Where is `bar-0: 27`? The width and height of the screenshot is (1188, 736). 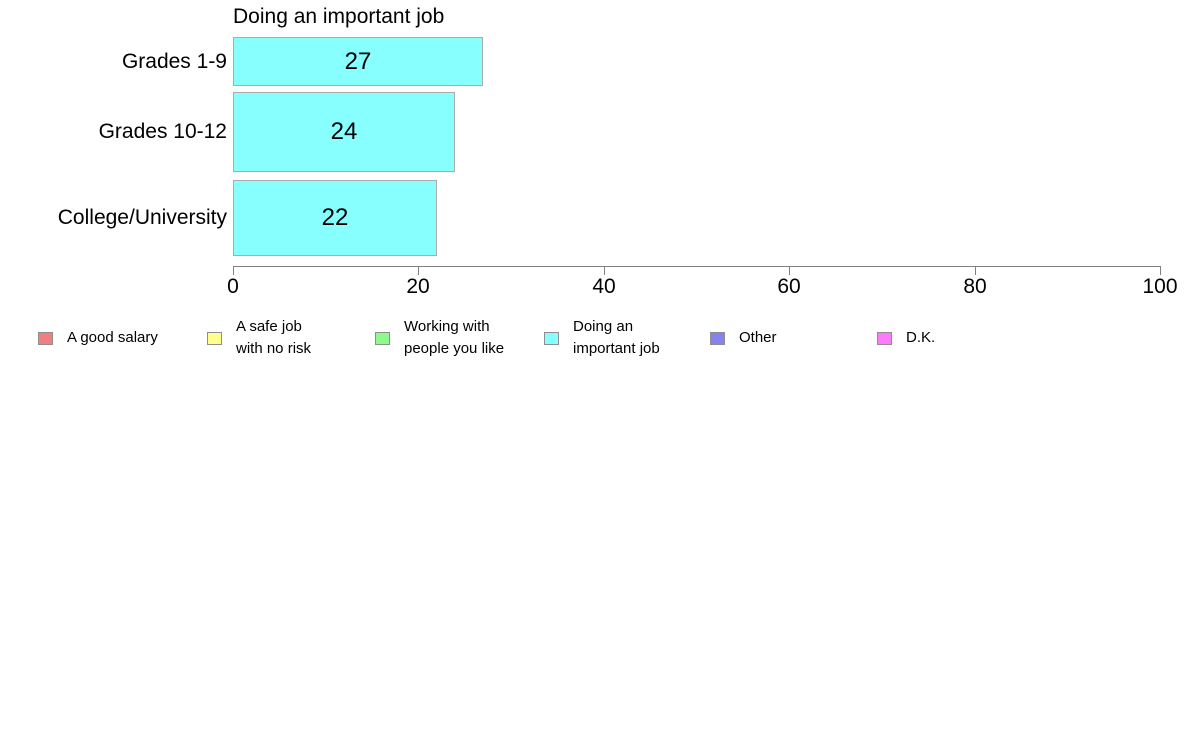 bar-0: 27 is located at coordinates (358, 61).